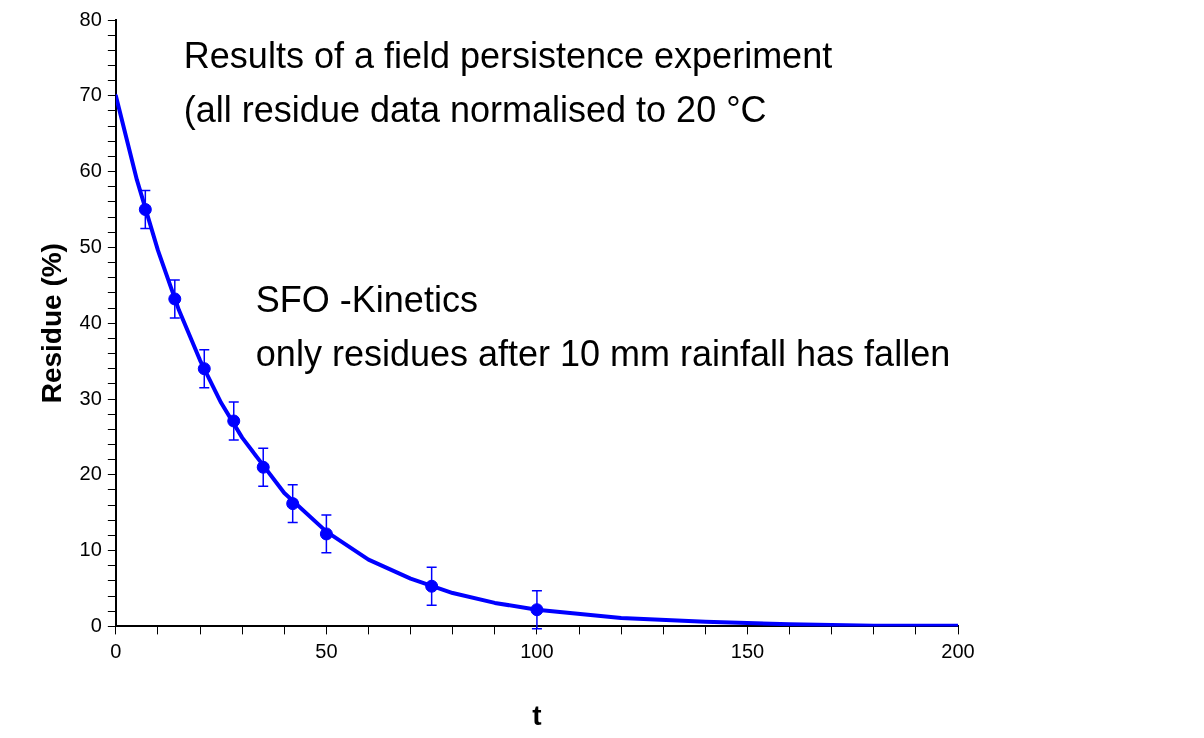  What do you see at coordinates (90, 245) in the screenshot?
I see `y-tick-label: 50` at bounding box center [90, 245].